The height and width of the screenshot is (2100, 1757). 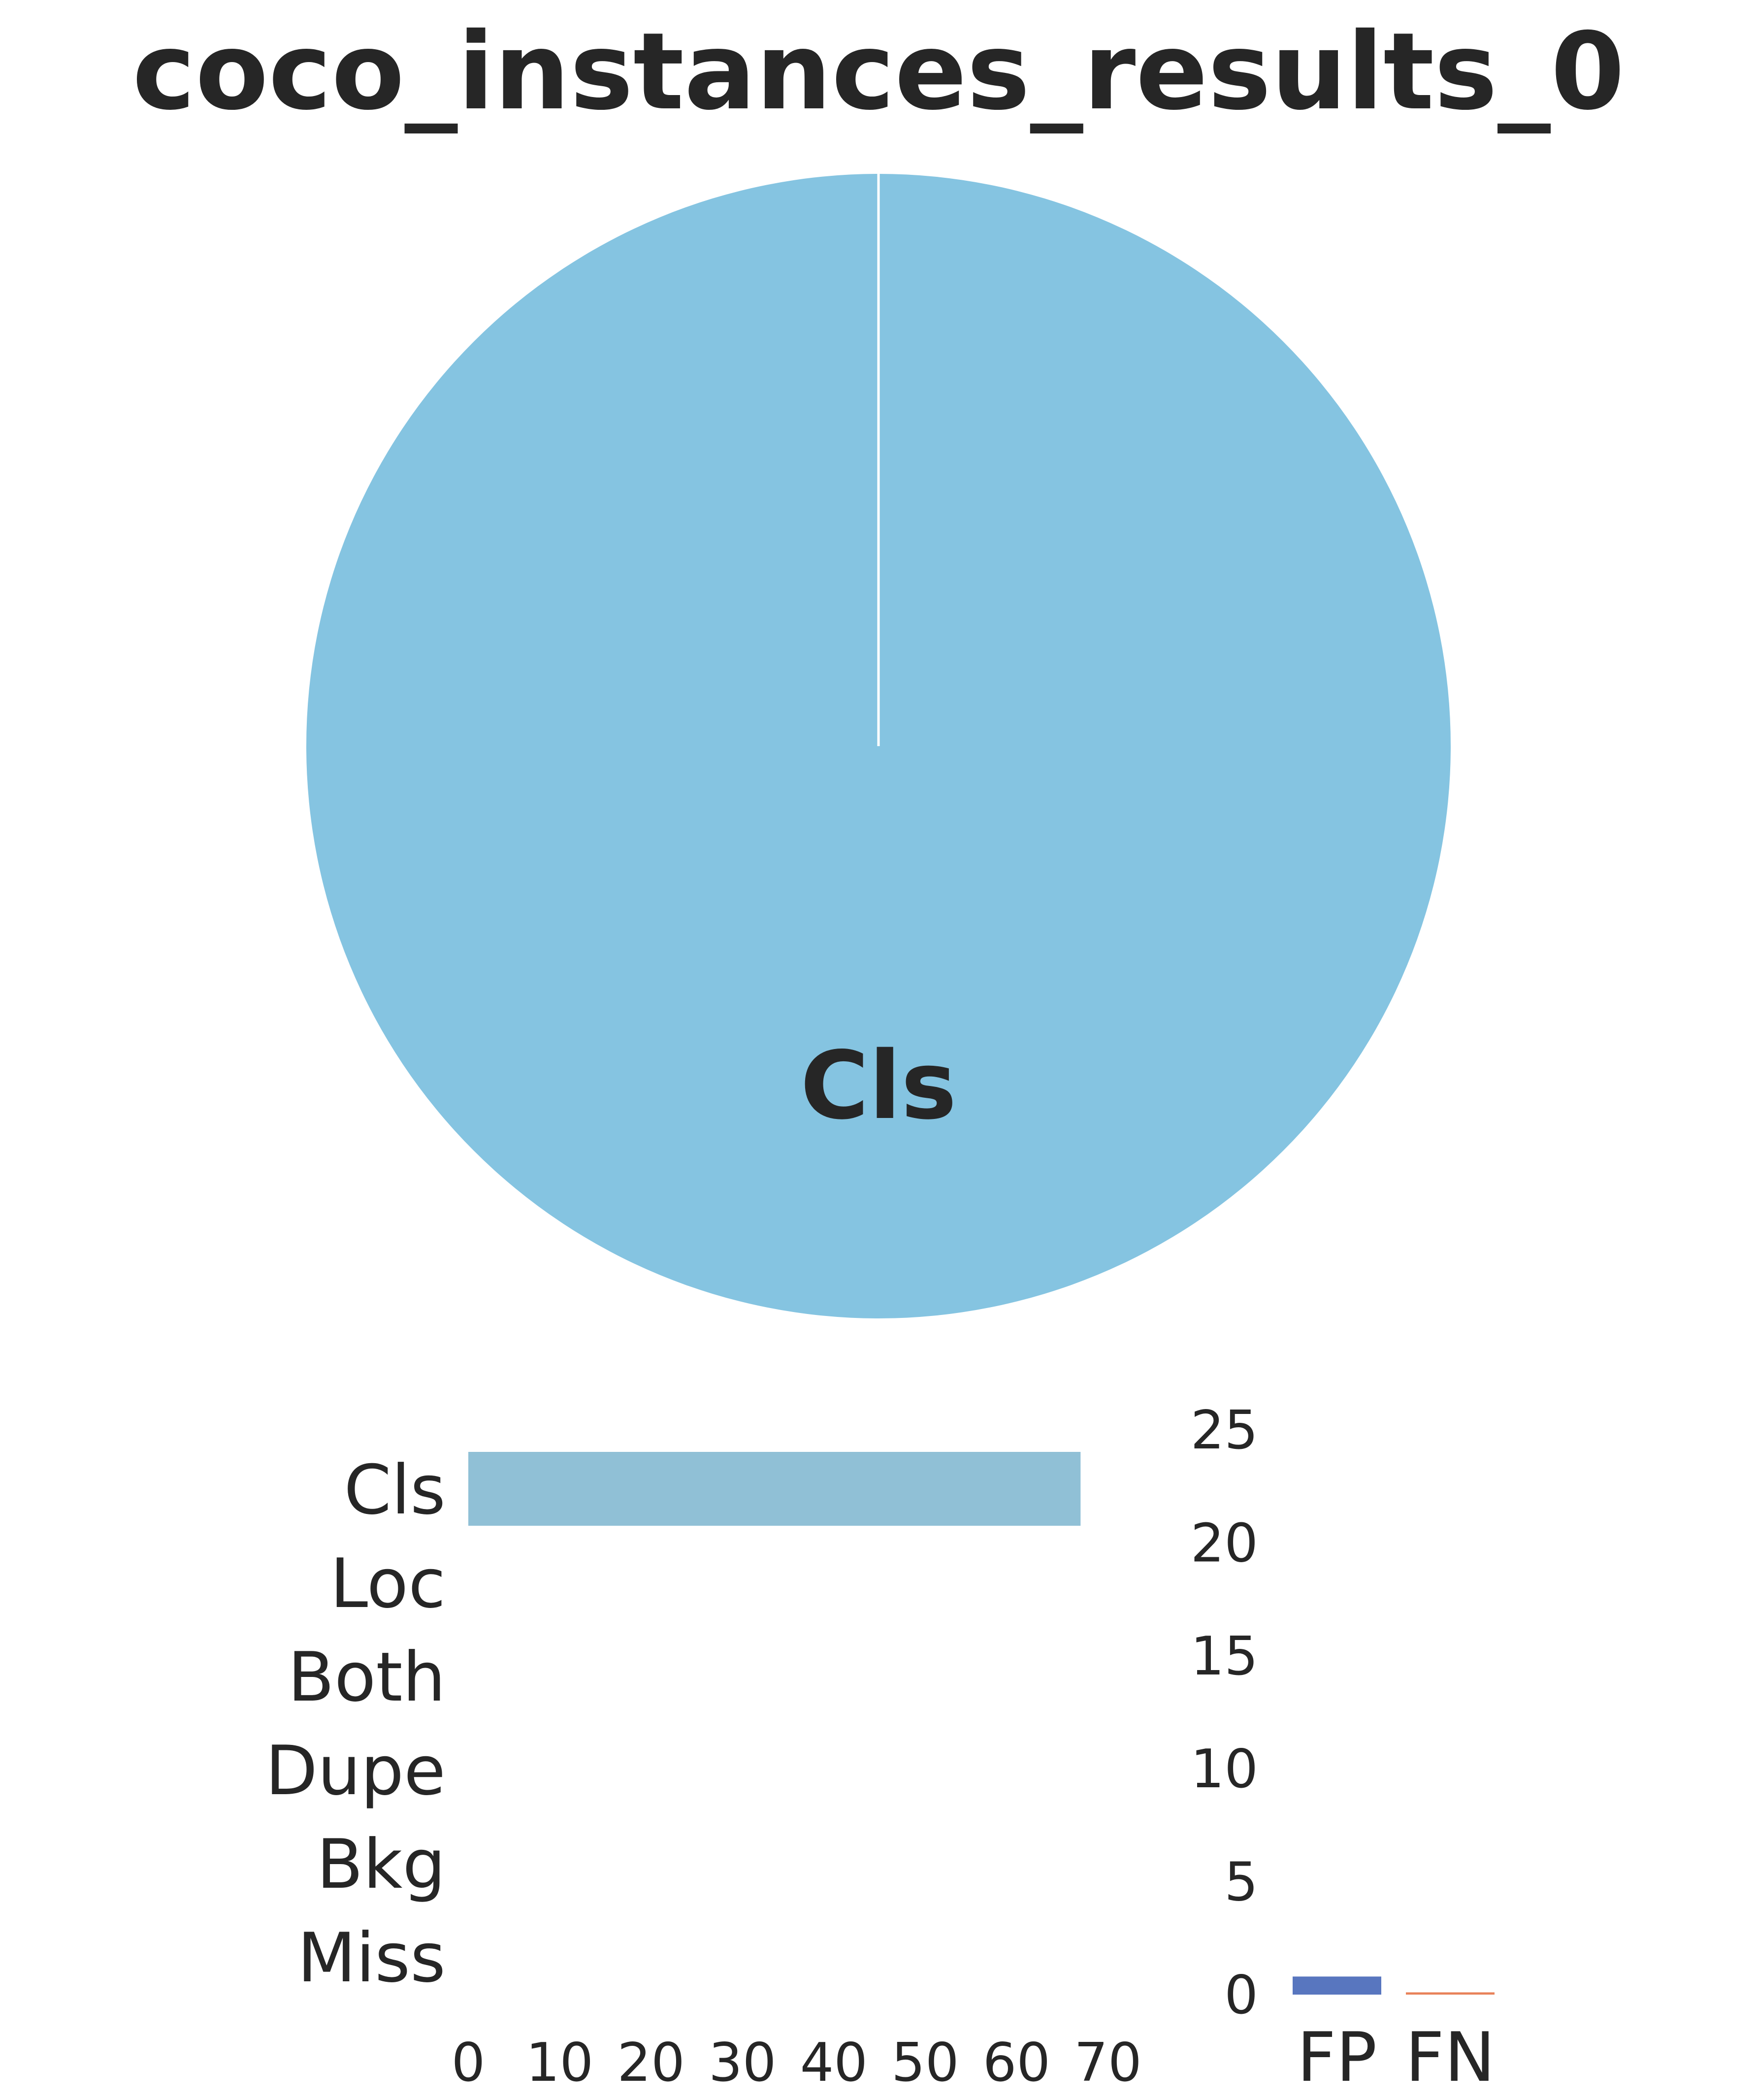 What do you see at coordinates (1450, 2057) in the screenshot?
I see `bar-category-label-fn: FN` at bounding box center [1450, 2057].